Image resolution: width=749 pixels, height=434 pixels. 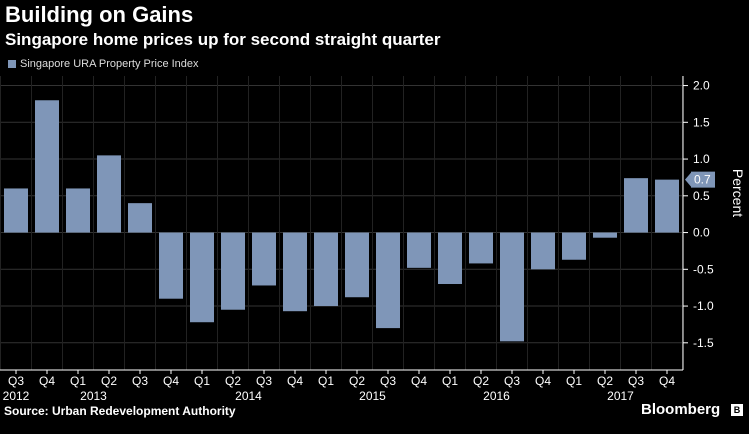 What do you see at coordinates (109, 64) in the screenshot?
I see `legend-label: Singapore URA Property Price Index` at bounding box center [109, 64].